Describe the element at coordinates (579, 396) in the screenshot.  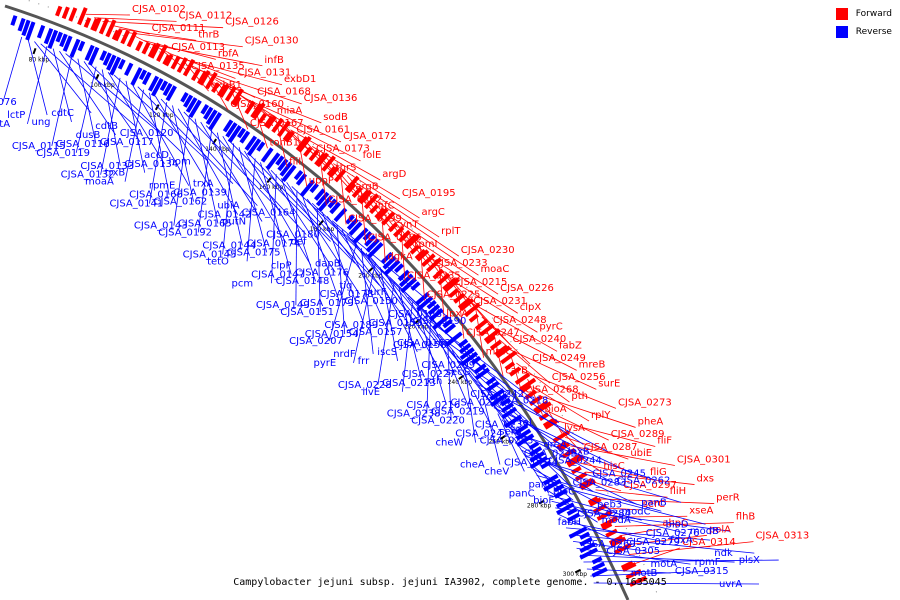
I see `forward-gene-label: pth` at that location.